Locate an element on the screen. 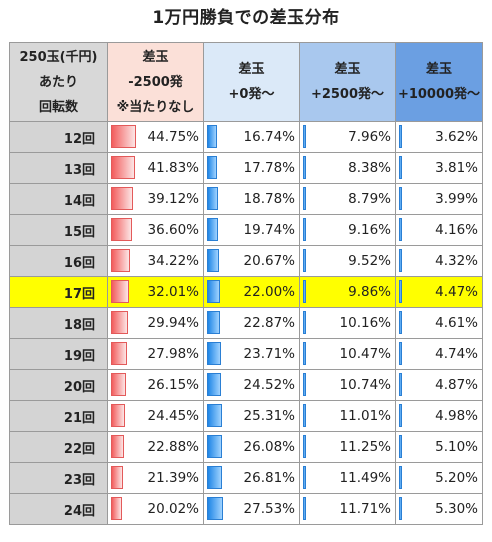  value-cell: 26.08% is located at coordinates (251, 447).